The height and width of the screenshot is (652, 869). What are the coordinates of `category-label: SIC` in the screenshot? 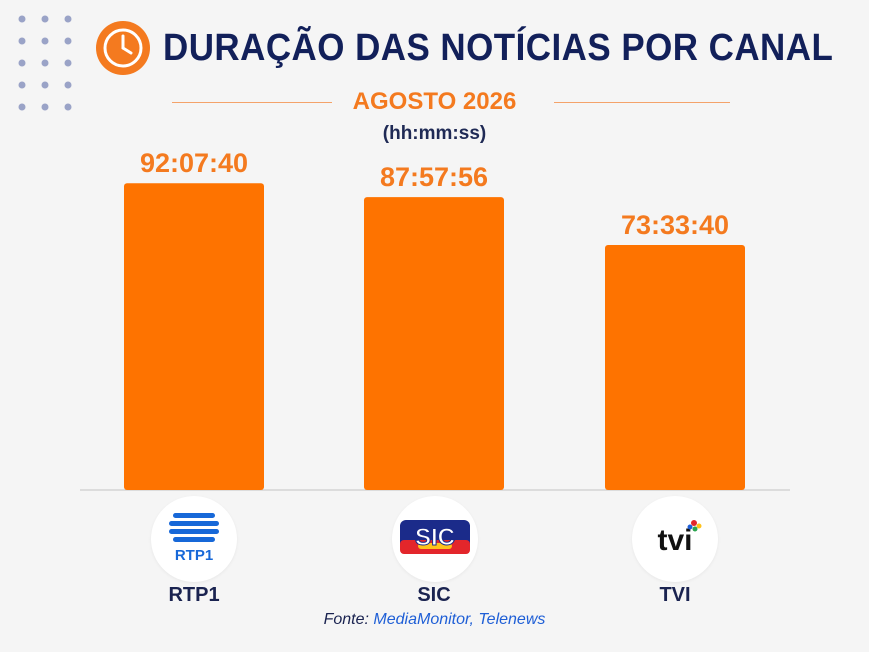 It's located at (433, 595).